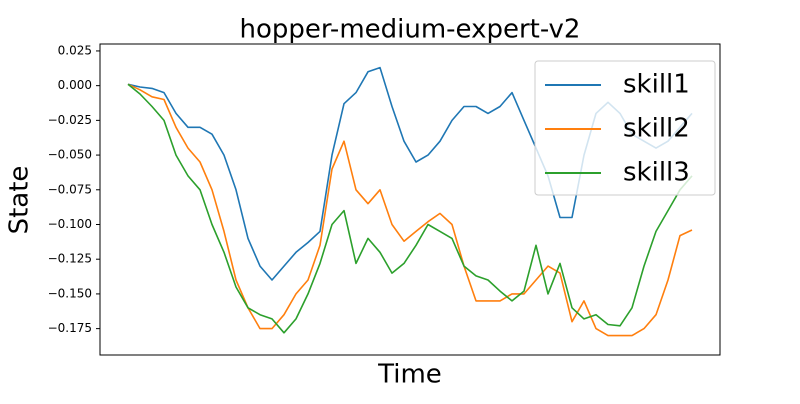 The image size is (800, 404). I want to click on chart-title: hopper-medium-expert-v2, so click(410, 30).